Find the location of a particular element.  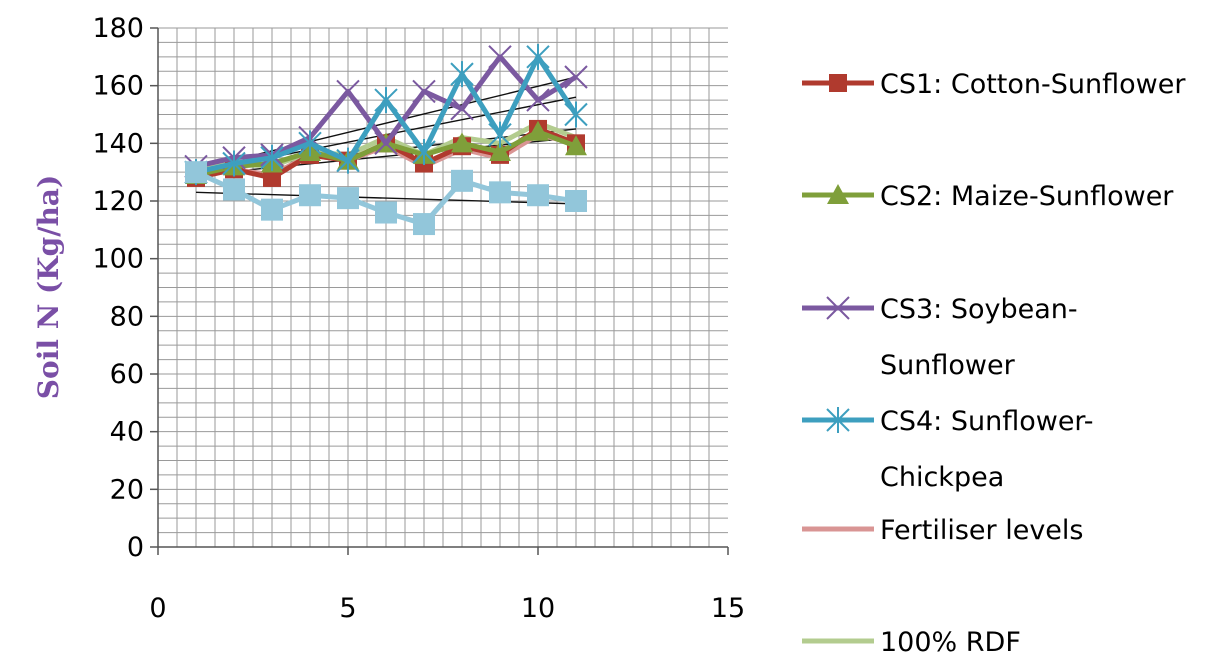

y-tick-label: 140 is located at coordinates (118, 143).